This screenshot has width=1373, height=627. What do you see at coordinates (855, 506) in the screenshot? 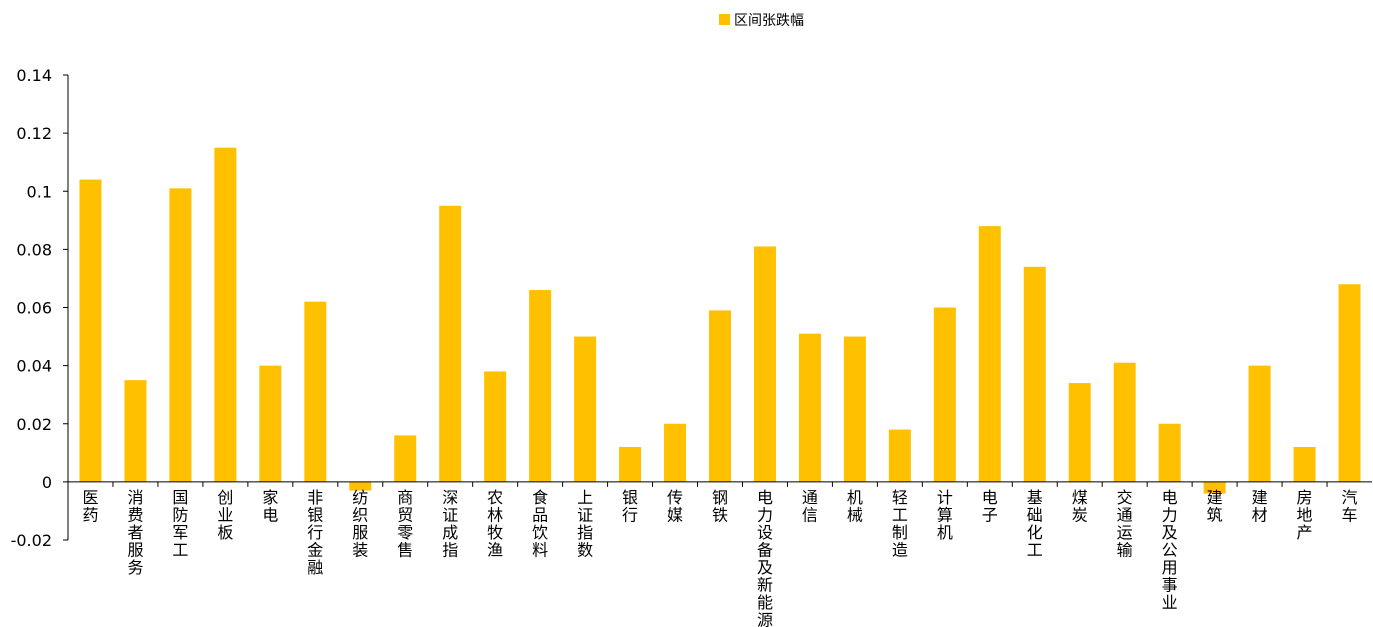
I see `x-tick-label: 机械` at bounding box center [855, 506].